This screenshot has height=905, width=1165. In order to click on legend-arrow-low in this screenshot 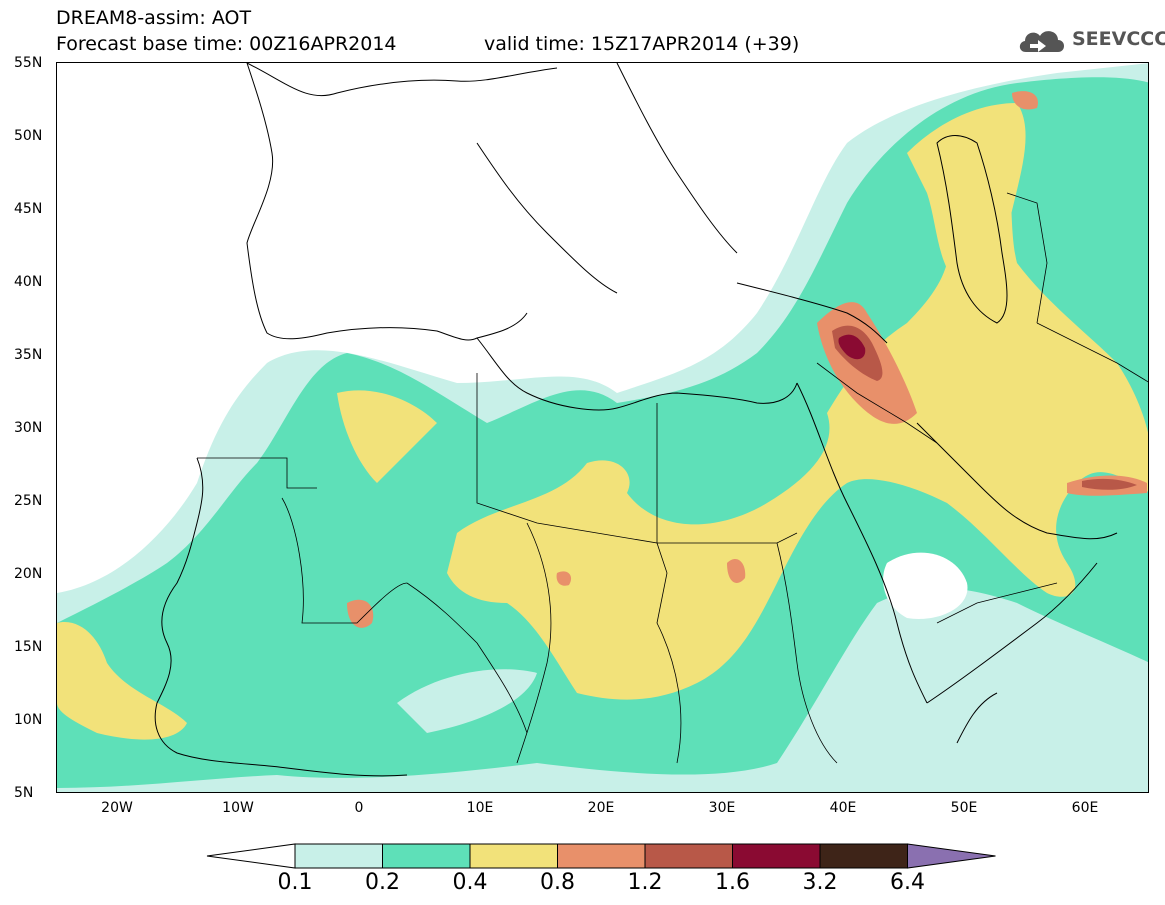, I will do `click(251, 856)`.